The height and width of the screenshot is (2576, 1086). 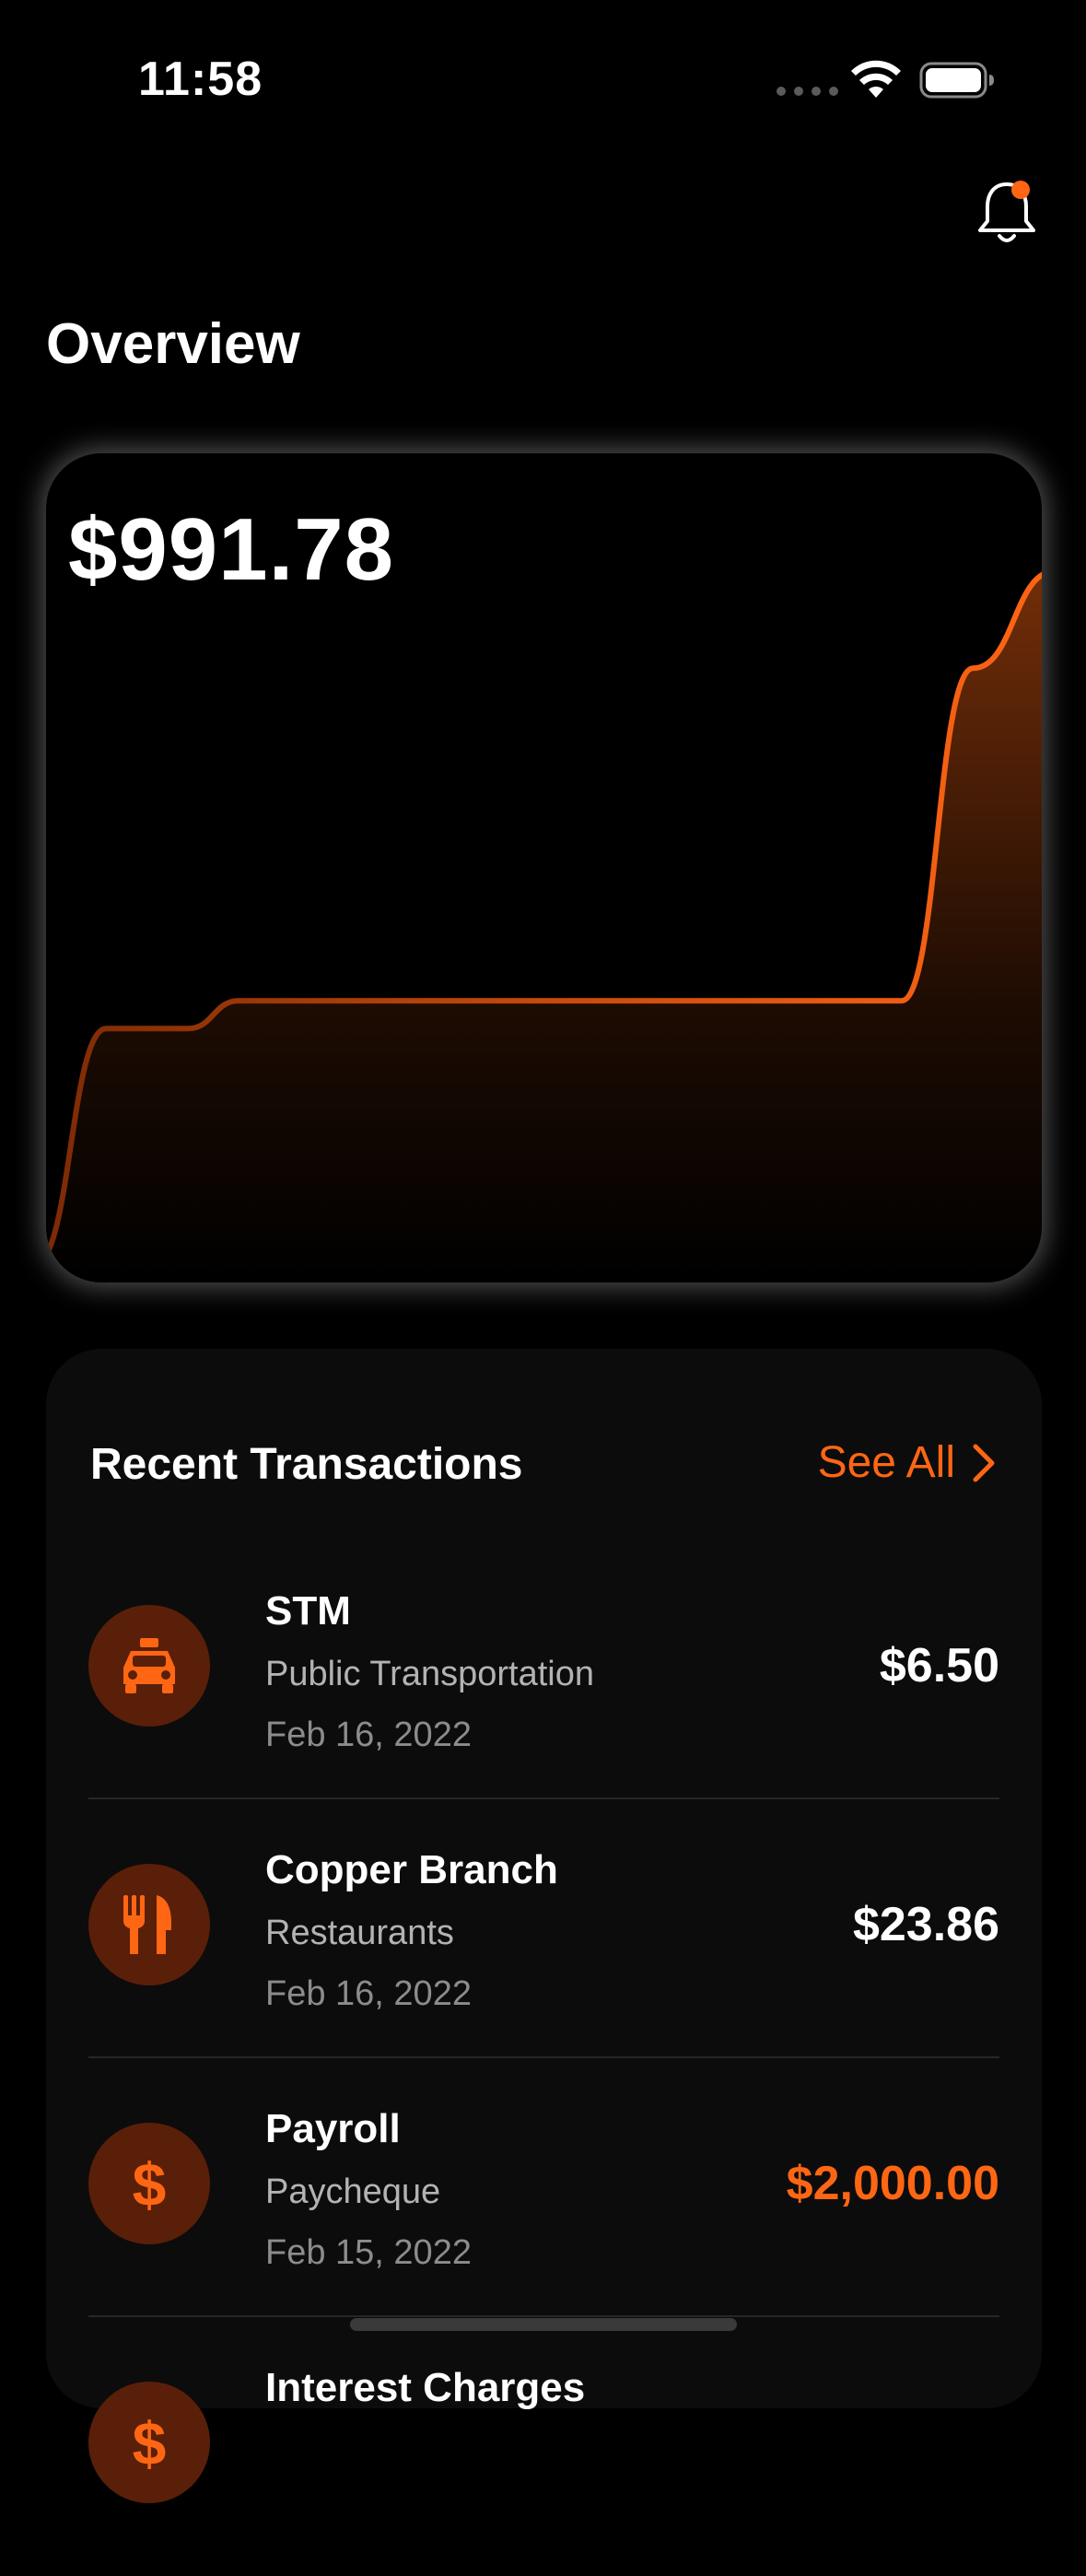 What do you see at coordinates (939, 1665) in the screenshot?
I see `transaction-amount: $6.50` at bounding box center [939, 1665].